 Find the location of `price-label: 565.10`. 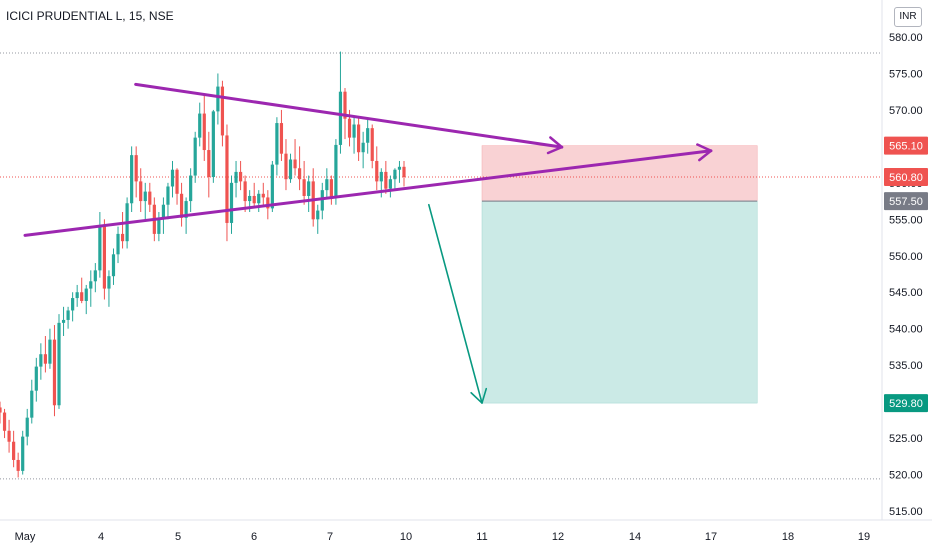

price-label: 565.10 is located at coordinates (906, 147).